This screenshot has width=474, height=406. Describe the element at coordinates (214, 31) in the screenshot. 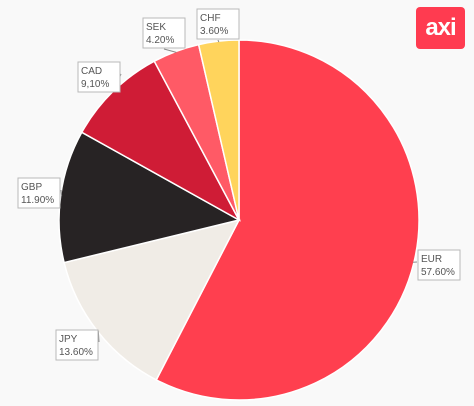

I see `data-label-value: 3.60%` at that location.